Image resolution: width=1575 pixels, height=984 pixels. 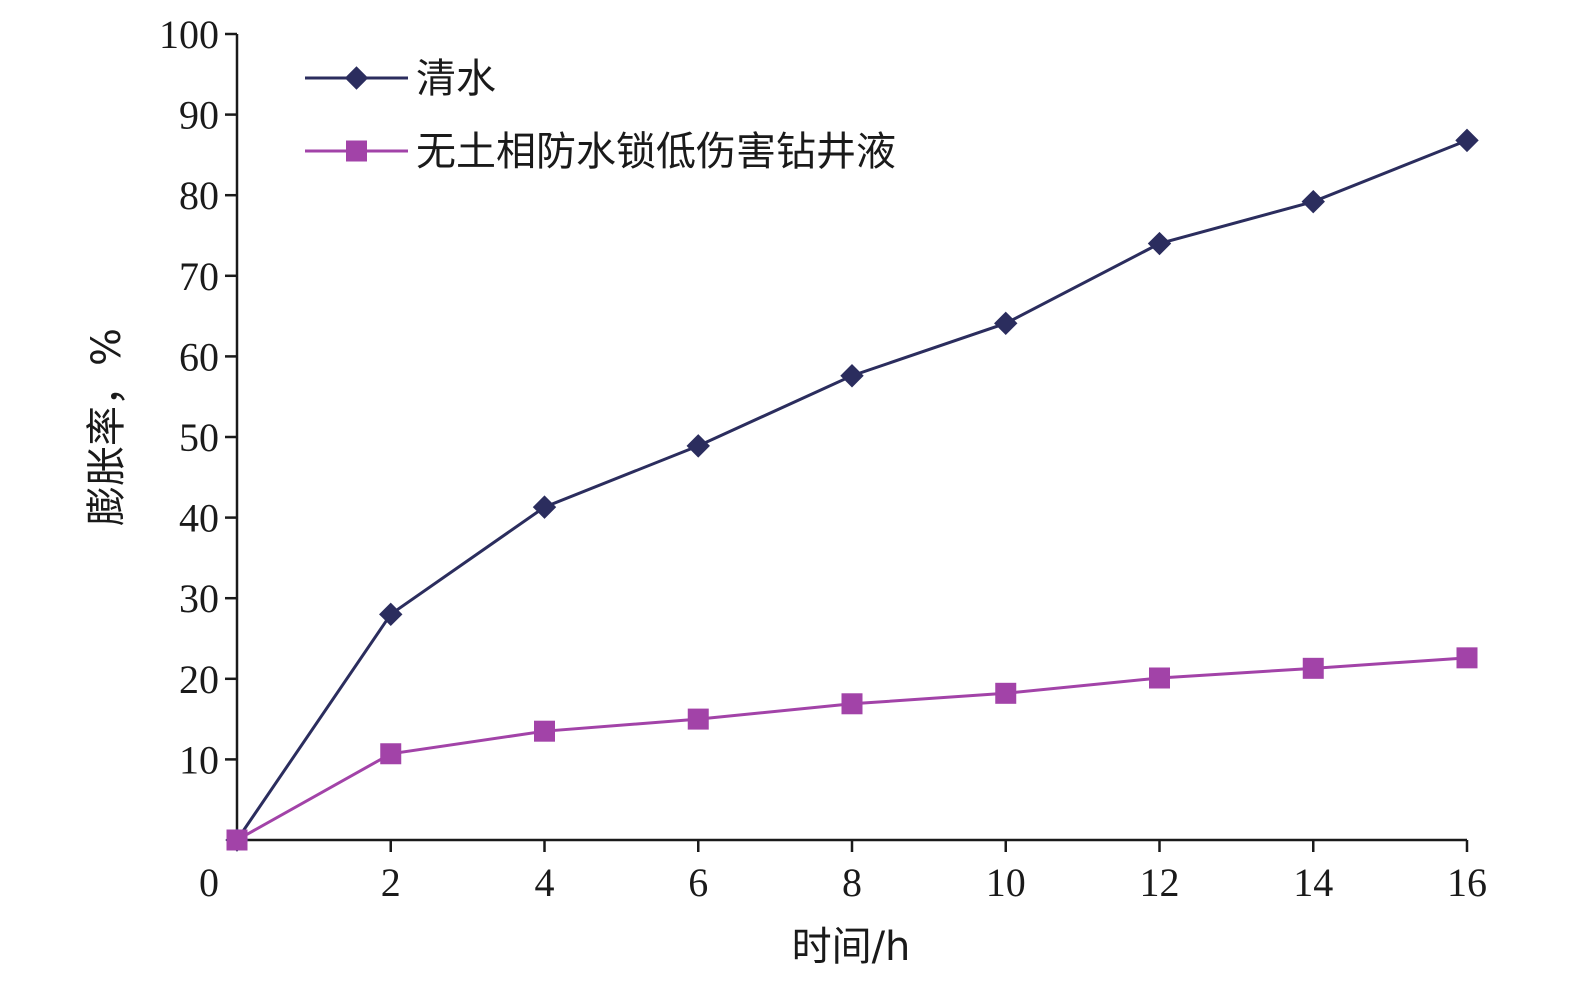 What do you see at coordinates (1467, 882) in the screenshot?
I see `x-tick-label: 16` at bounding box center [1467, 882].